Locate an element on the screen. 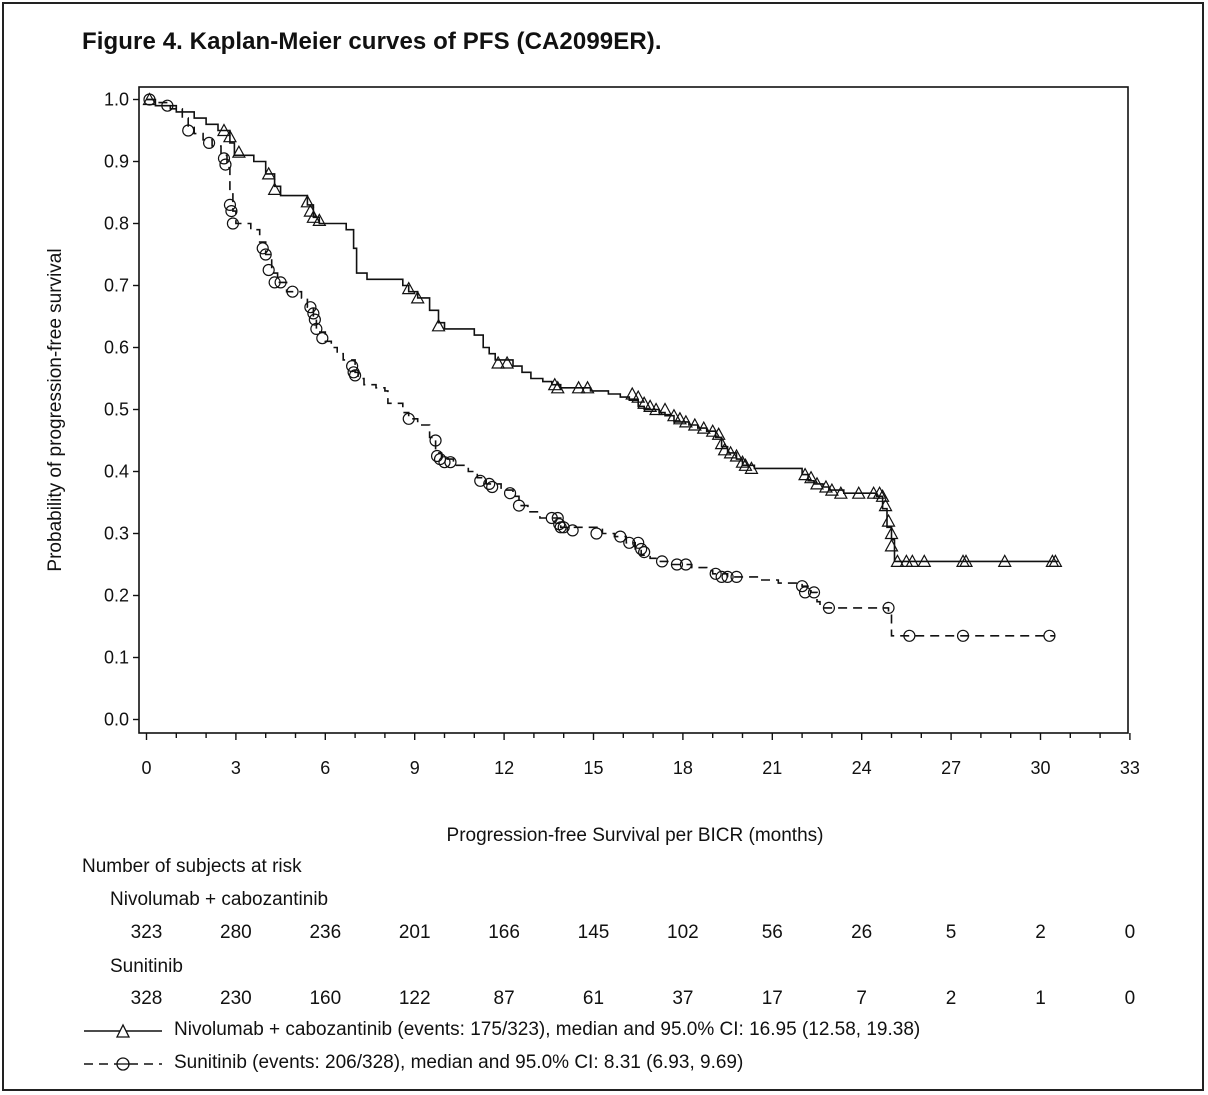 This screenshot has height=1095, width=1208. risk-table-heading: Number of subjects at risk is located at coordinates (192, 866).